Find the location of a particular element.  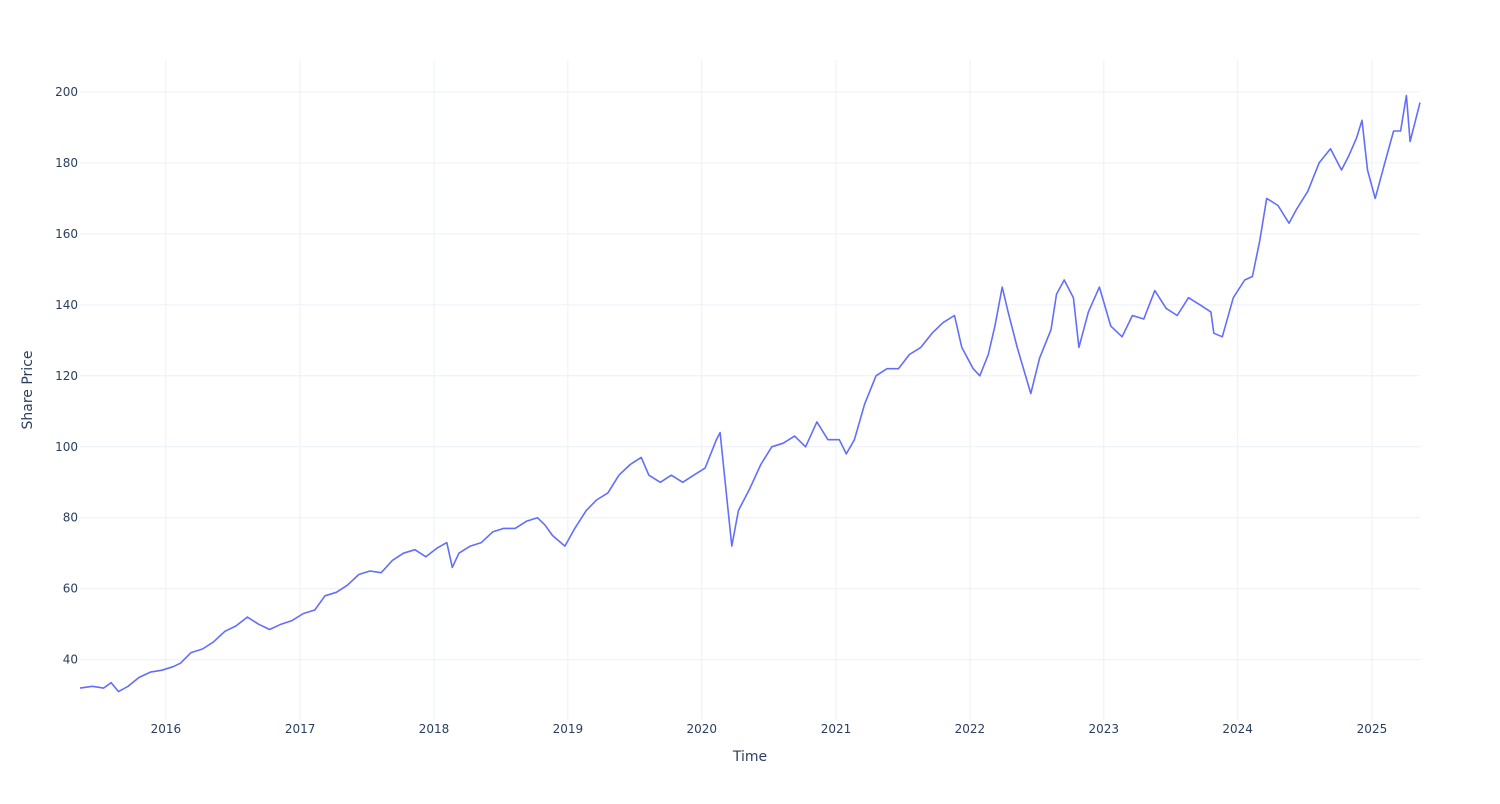

x-tick-label: 2017 is located at coordinates (300, 729).